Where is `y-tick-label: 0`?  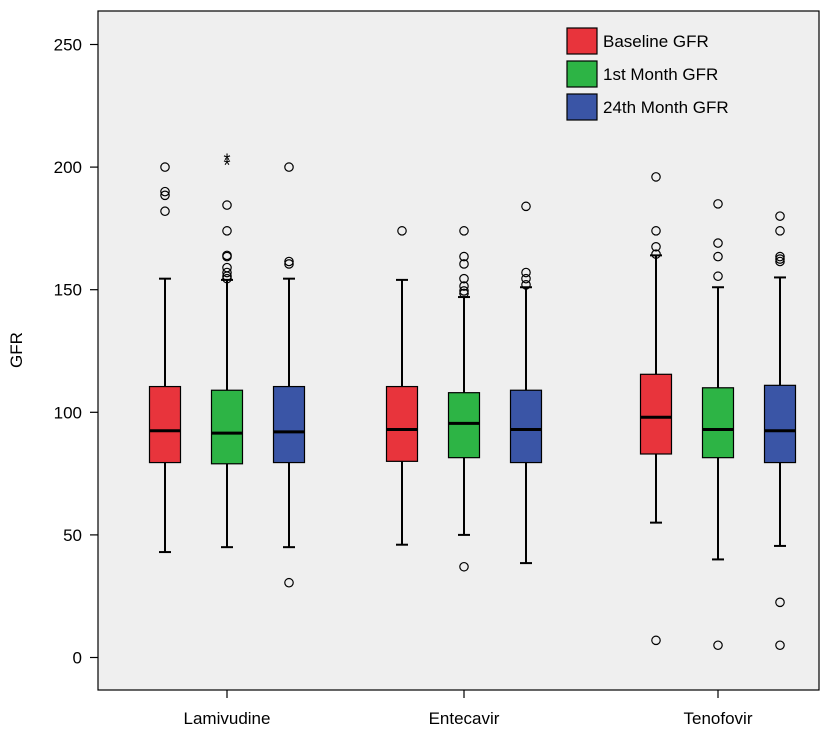
y-tick-label: 0 is located at coordinates (77, 658).